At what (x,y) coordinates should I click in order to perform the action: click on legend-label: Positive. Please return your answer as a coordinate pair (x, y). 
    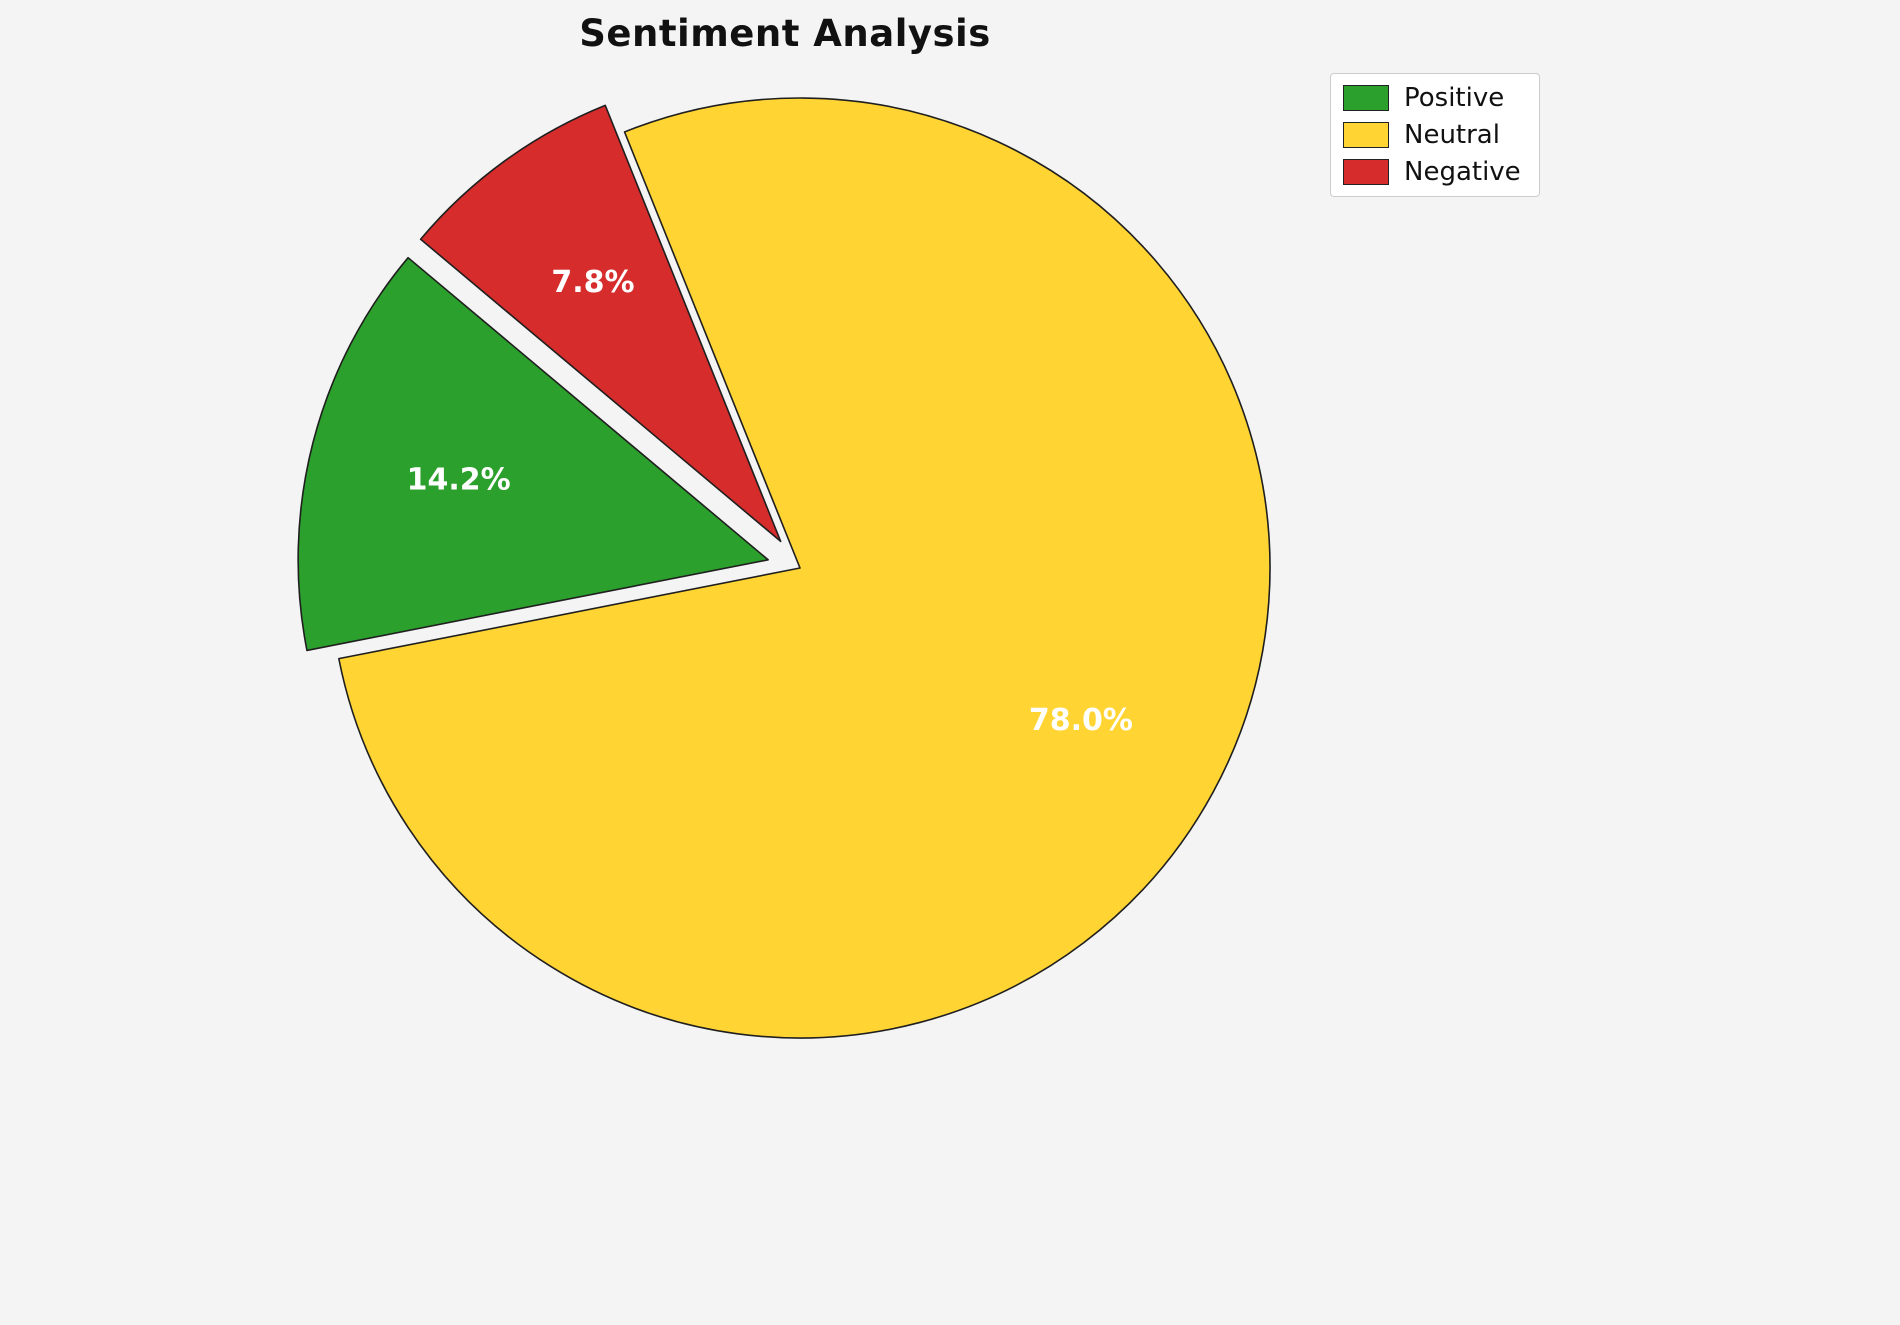
    Looking at the image, I should click on (1454, 98).